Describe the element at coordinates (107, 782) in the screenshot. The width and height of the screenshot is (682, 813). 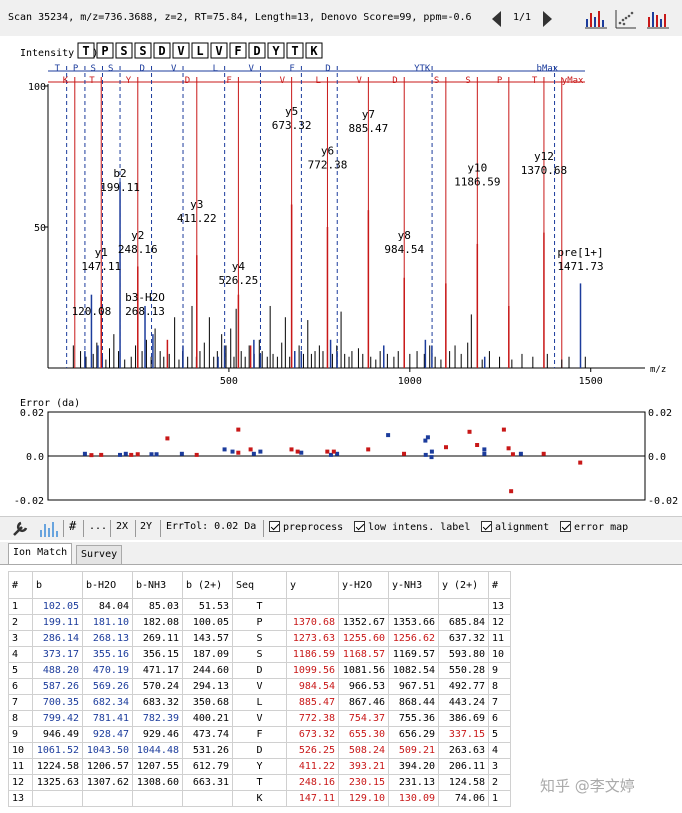
I see `table-cell: 1307.62` at that location.